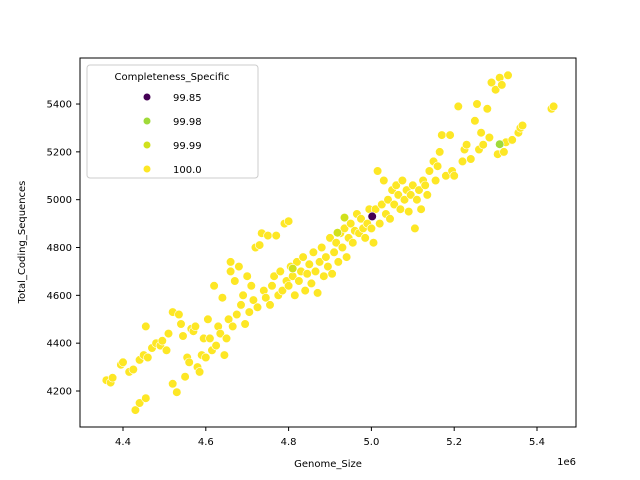 The width and height of the screenshot is (640, 480). What do you see at coordinates (537, 442) in the screenshot?
I see `x-tick-label: 5.4` at bounding box center [537, 442].